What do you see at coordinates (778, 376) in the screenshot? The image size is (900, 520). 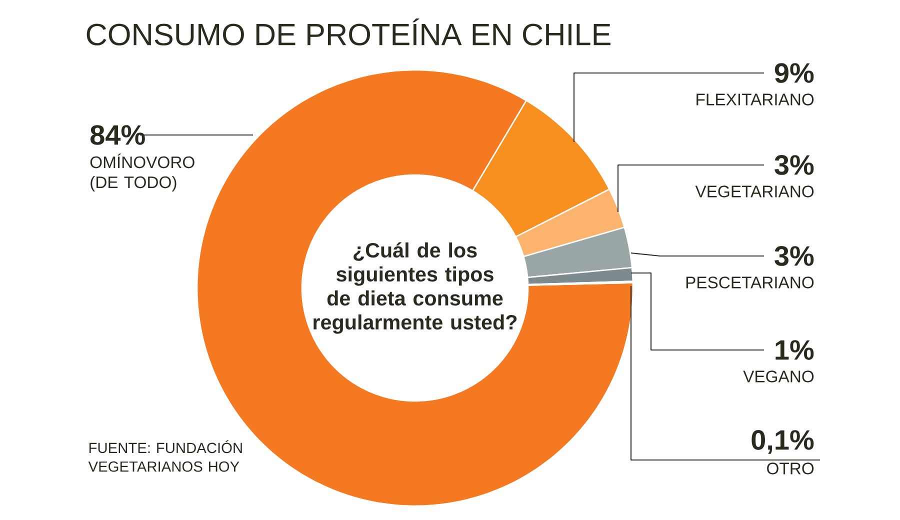 I see `slice-label: VEGANO` at bounding box center [778, 376].